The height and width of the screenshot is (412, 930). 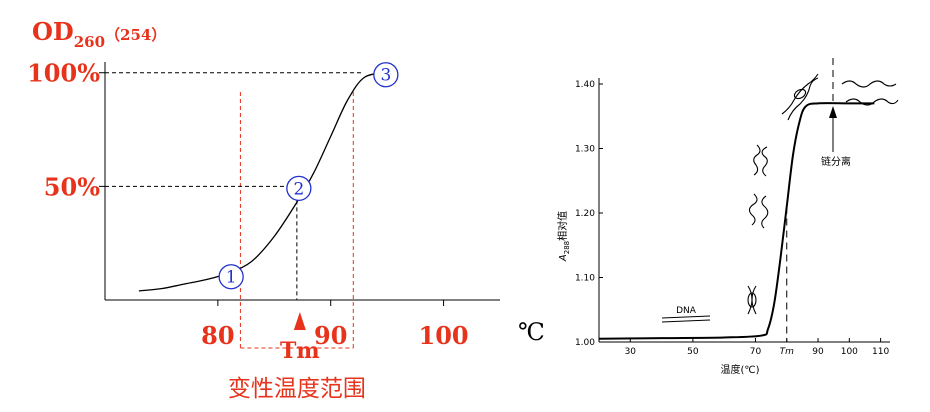 I want to click on double-helix-icon, so click(x=752, y=300).